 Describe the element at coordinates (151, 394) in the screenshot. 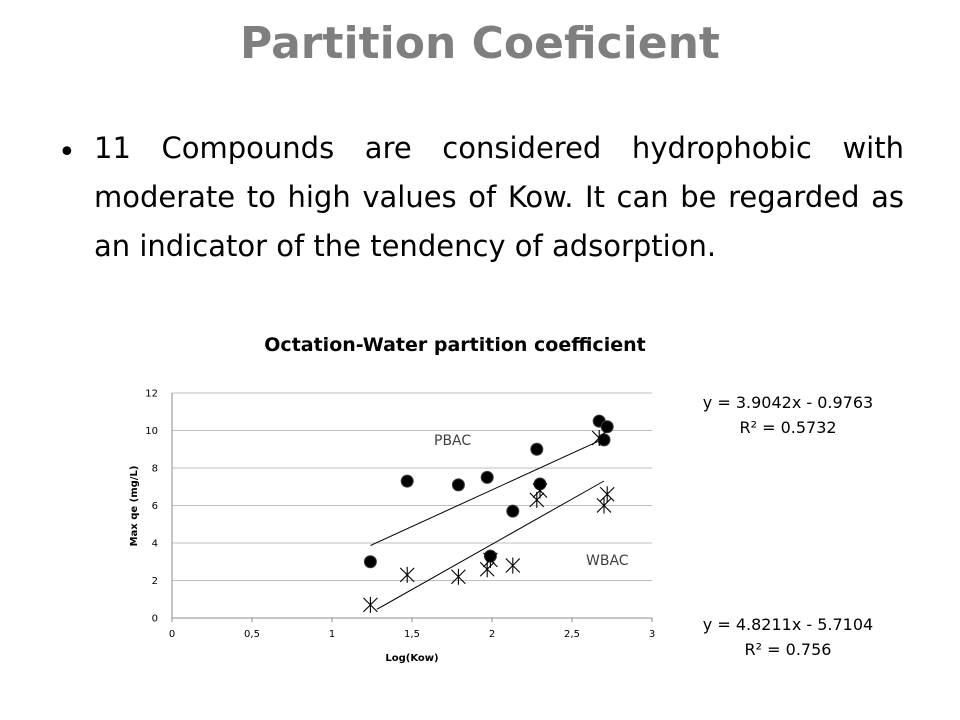

I see `y-tick-label: 12` at that location.